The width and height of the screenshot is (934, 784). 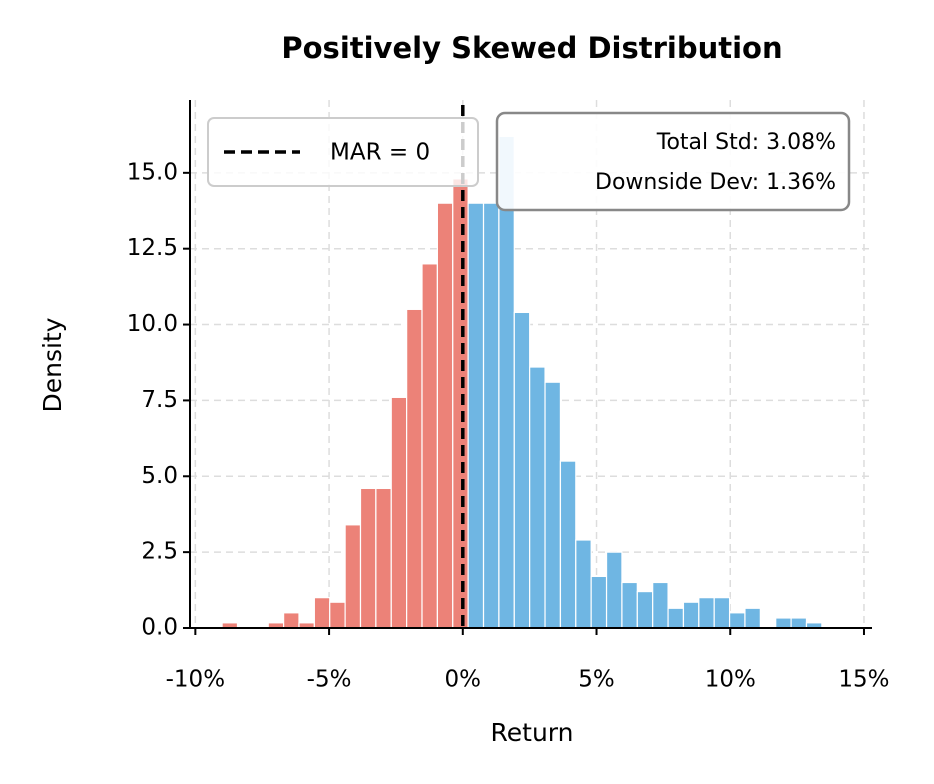 I want to click on x-tick-label: 10%, so click(x=730, y=680).